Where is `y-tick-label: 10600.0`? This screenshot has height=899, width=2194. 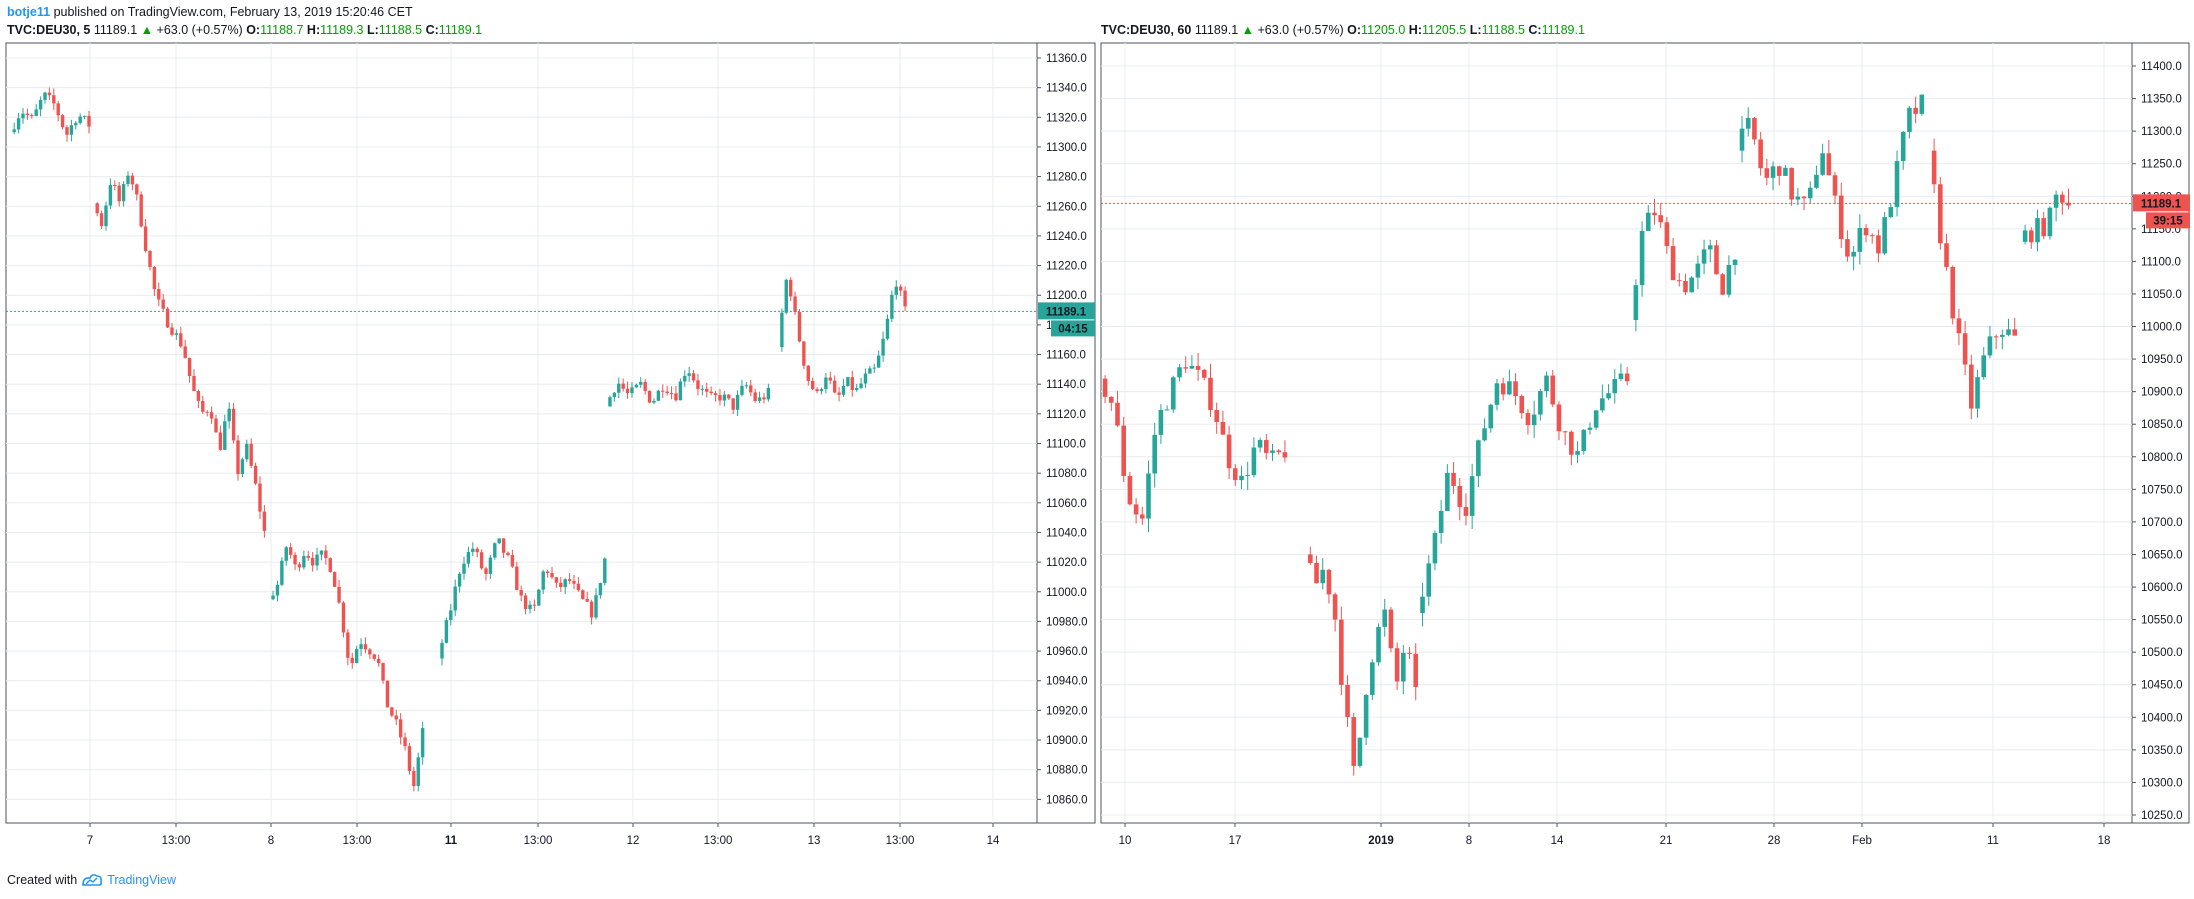
y-tick-label: 10600.0 is located at coordinates (2162, 588).